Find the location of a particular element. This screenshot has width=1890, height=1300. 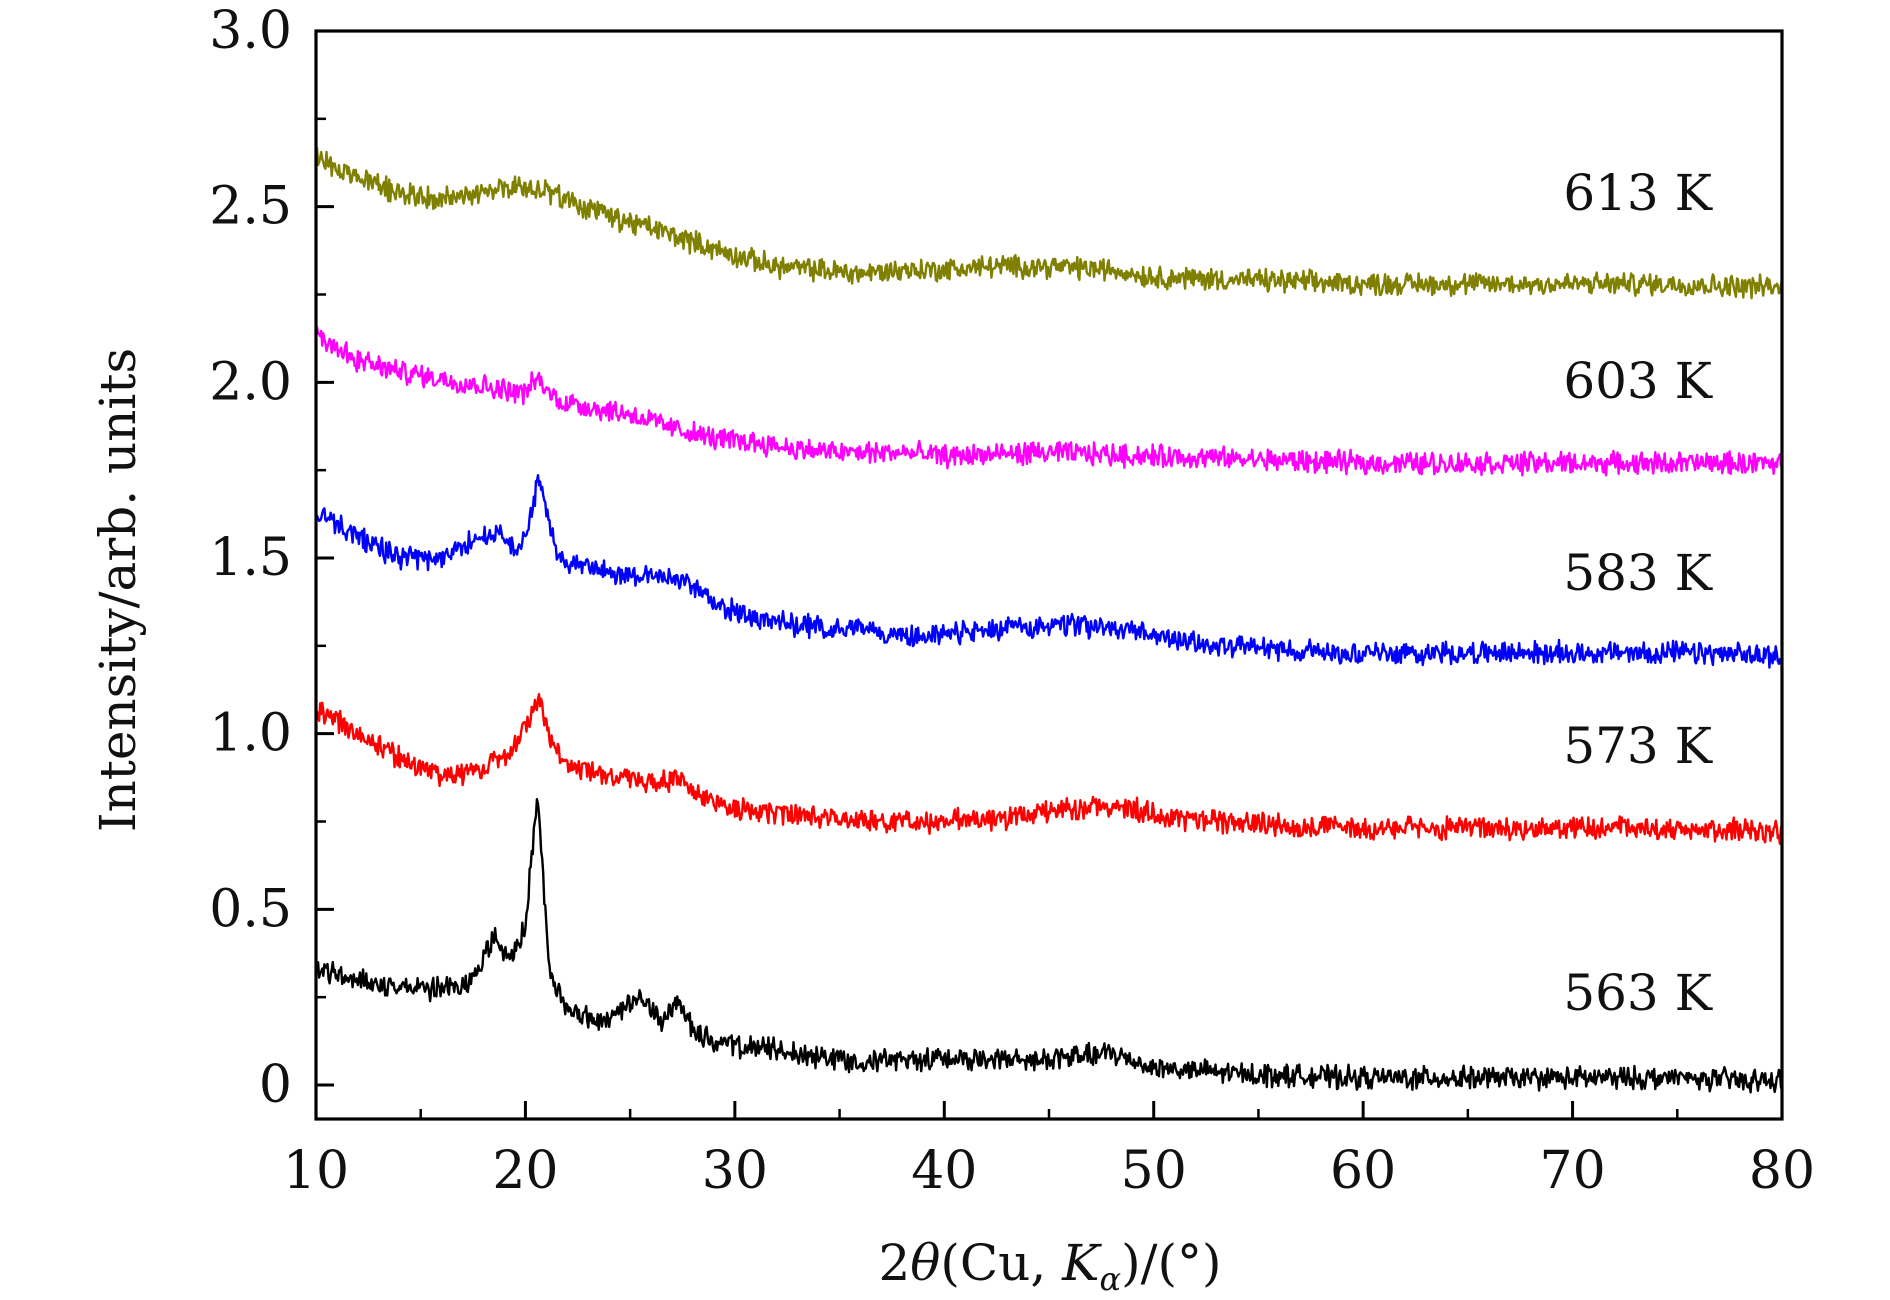

y-tick-label: 1.0 is located at coordinates (250, 734).